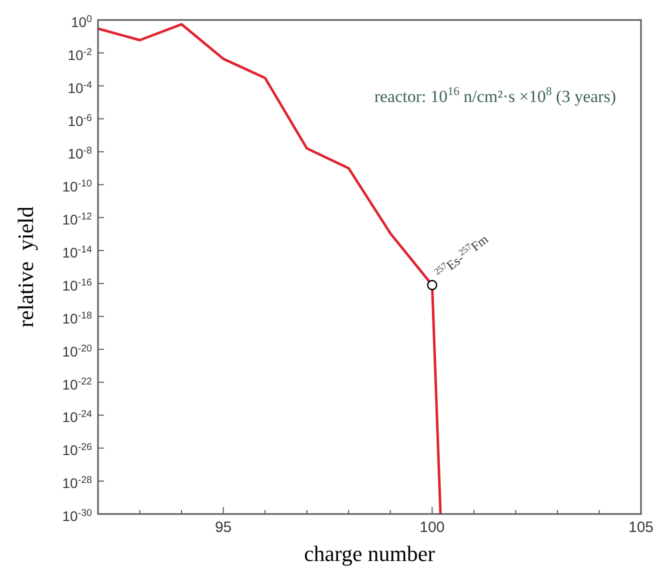 The height and width of the screenshot is (569, 663). What do you see at coordinates (77, 450) in the screenshot?
I see `y-tick-label: 10$^{-26}$` at bounding box center [77, 450].